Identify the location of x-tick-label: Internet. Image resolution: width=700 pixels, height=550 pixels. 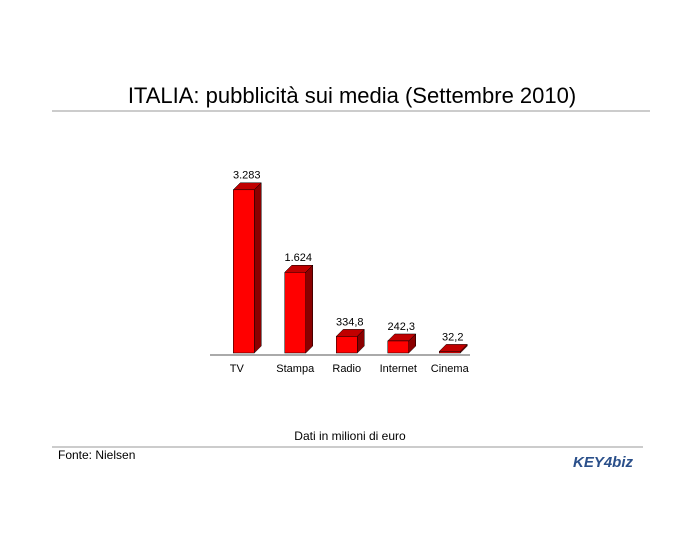
(398, 369).